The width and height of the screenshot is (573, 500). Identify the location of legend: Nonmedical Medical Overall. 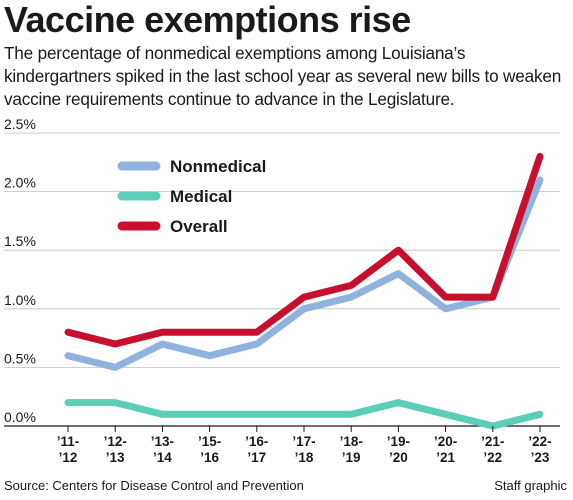
(191, 196).